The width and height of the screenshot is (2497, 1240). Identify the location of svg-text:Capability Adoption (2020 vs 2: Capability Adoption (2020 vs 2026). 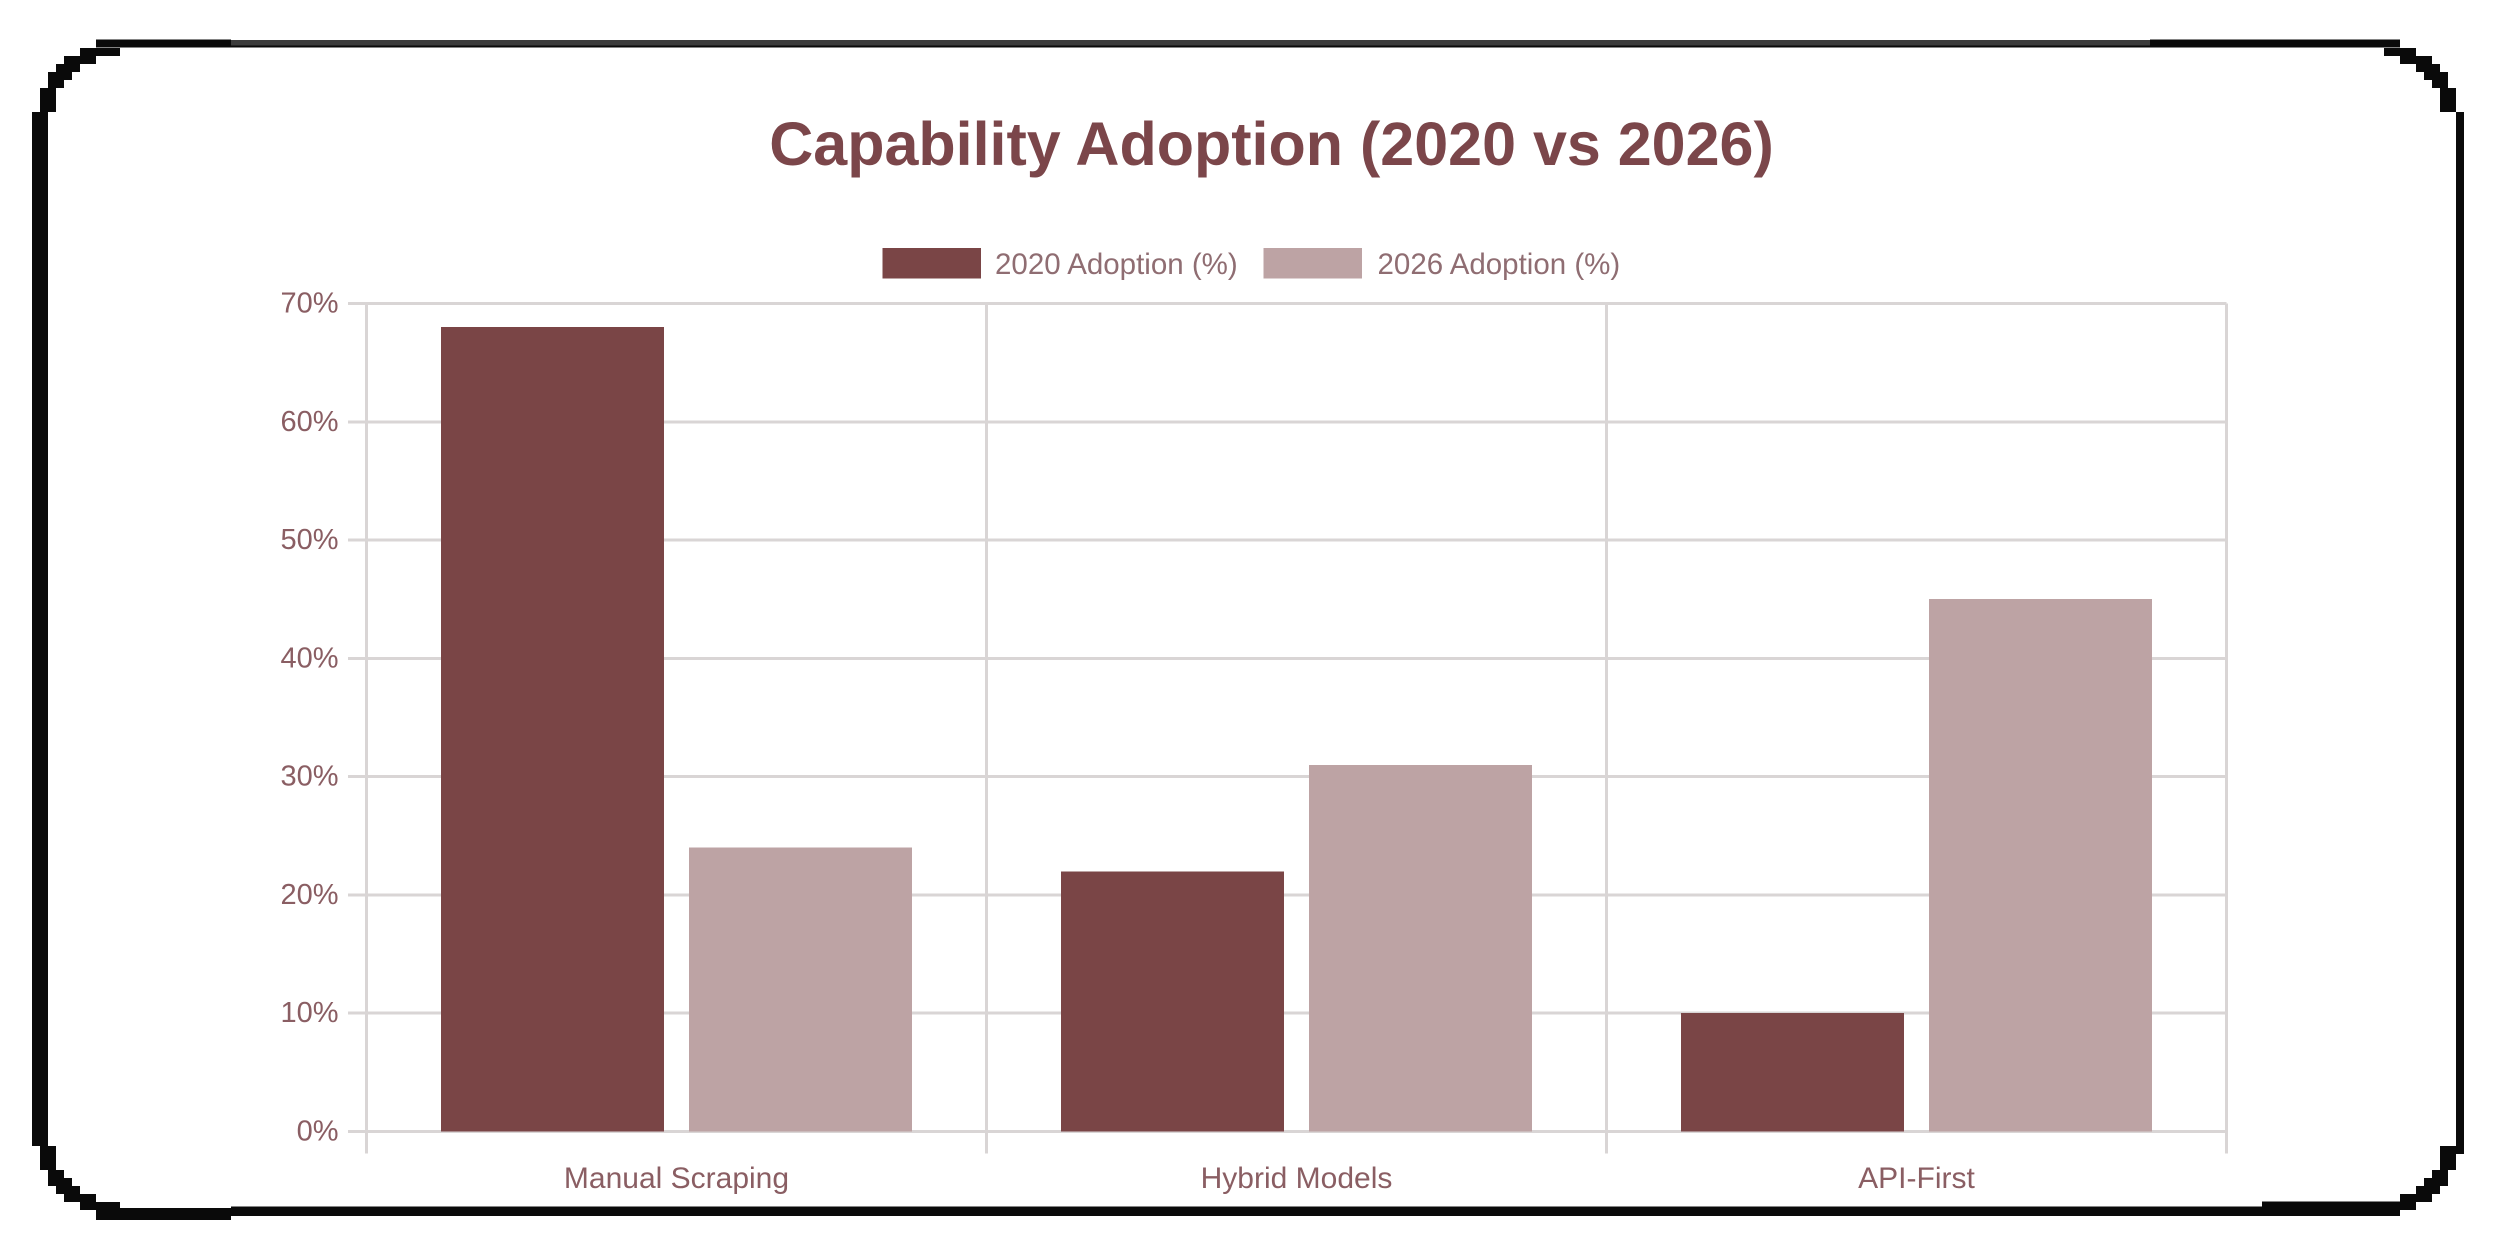
(1271, 144).